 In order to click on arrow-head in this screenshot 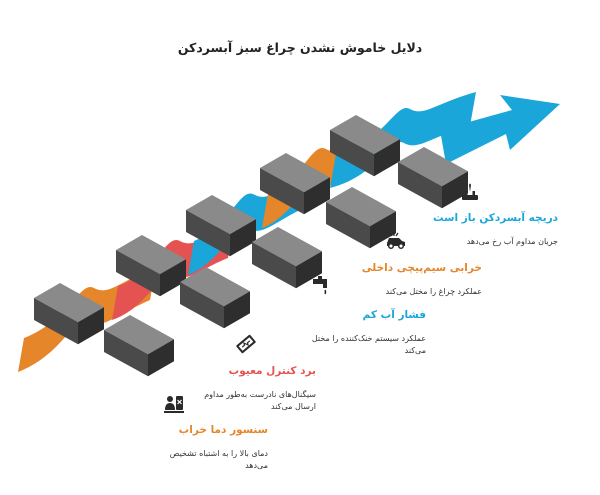, I will do `click(500, 129)`.